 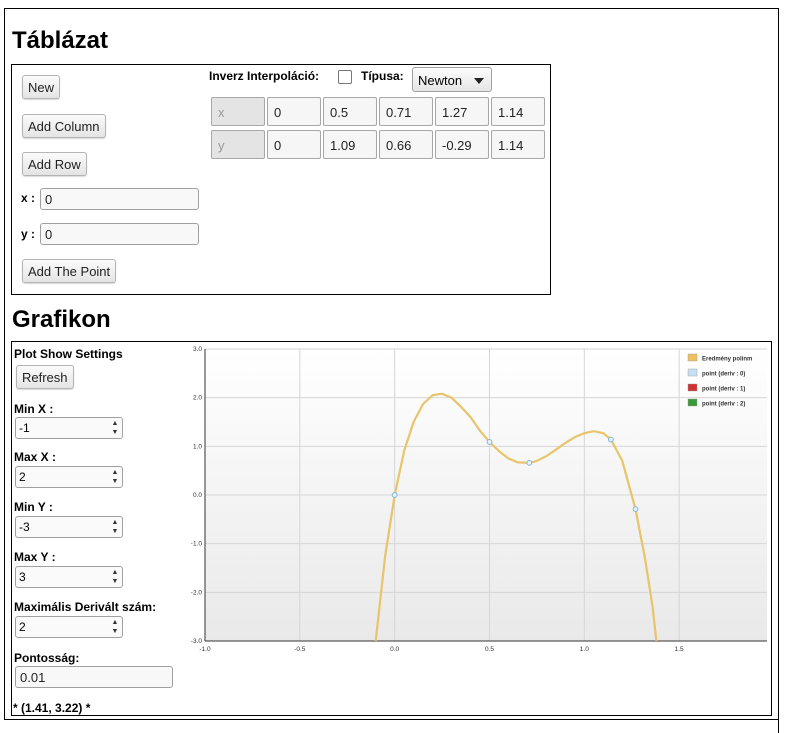 What do you see at coordinates (205, 649) in the screenshot?
I see `x-tick-label: -1.0` at bounding box center [205, 649].